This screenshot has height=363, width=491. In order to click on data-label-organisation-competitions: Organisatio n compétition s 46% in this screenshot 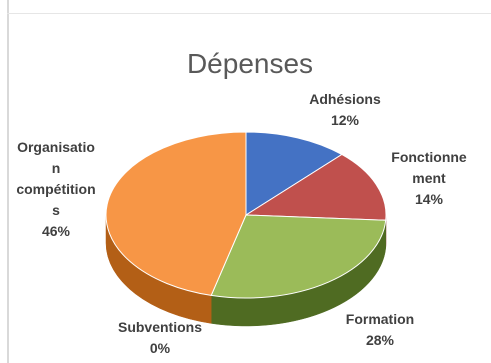, I will do `click(56, 189)`.